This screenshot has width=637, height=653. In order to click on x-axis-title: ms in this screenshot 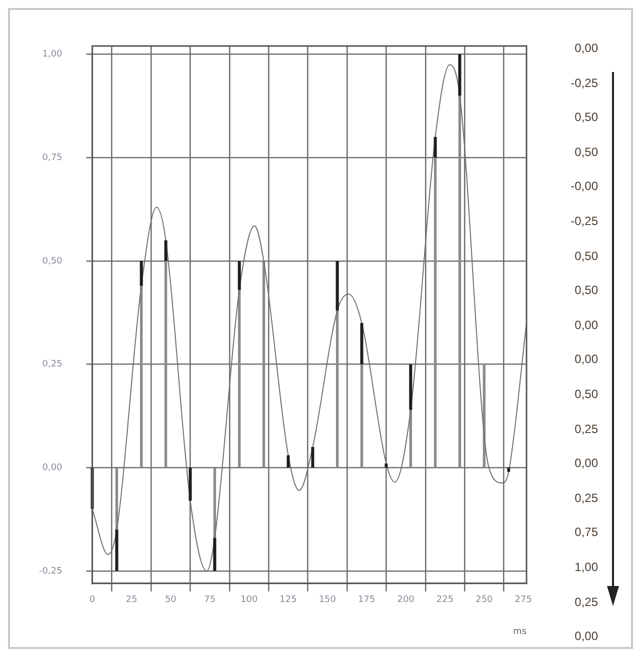, I will do `click(520, 631)`.